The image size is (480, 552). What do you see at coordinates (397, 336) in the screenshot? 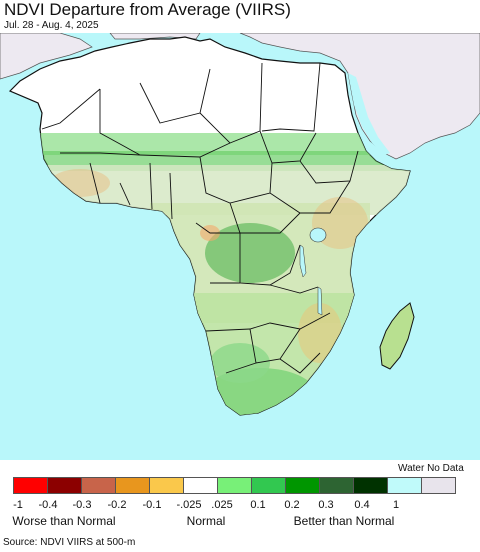
I see `madagascar` at bounding box center [397, 336].